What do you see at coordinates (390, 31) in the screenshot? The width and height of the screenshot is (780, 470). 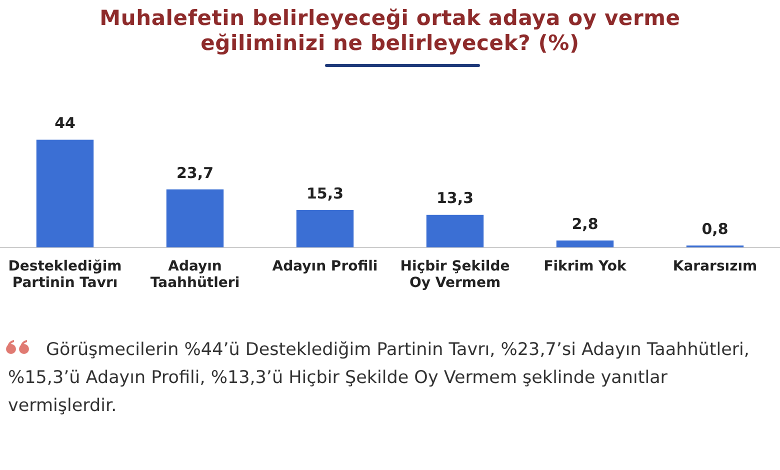 I see `chart-title: Muhalefetin belirleyeceği ortak adaya oy verme eğiliminizi ne belirleyecek? (%)` at bounding box center [390, 31].